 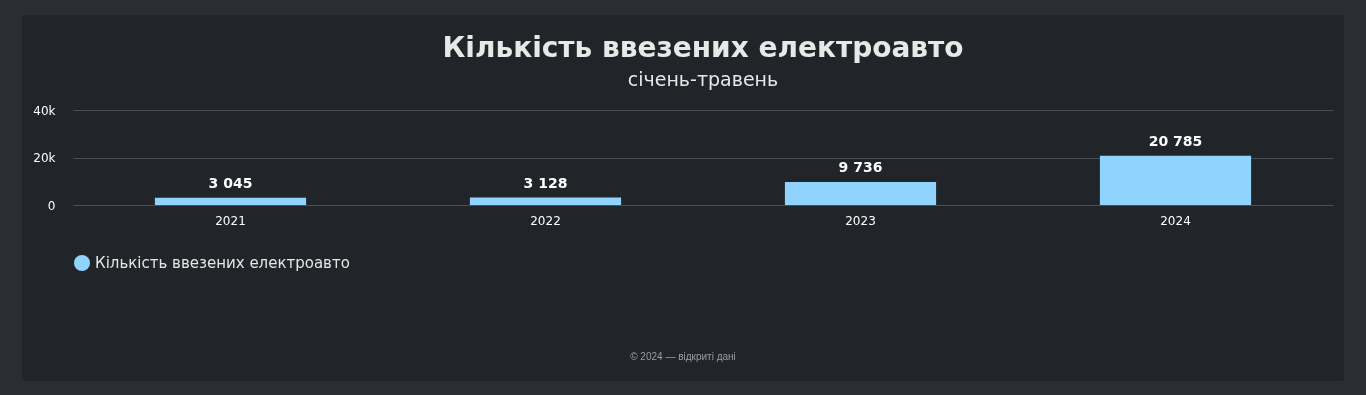 What do you see at coordinates (230, 182) in the screenshot?
I see `data-label: 3 045` at bounding box center [230, 182].